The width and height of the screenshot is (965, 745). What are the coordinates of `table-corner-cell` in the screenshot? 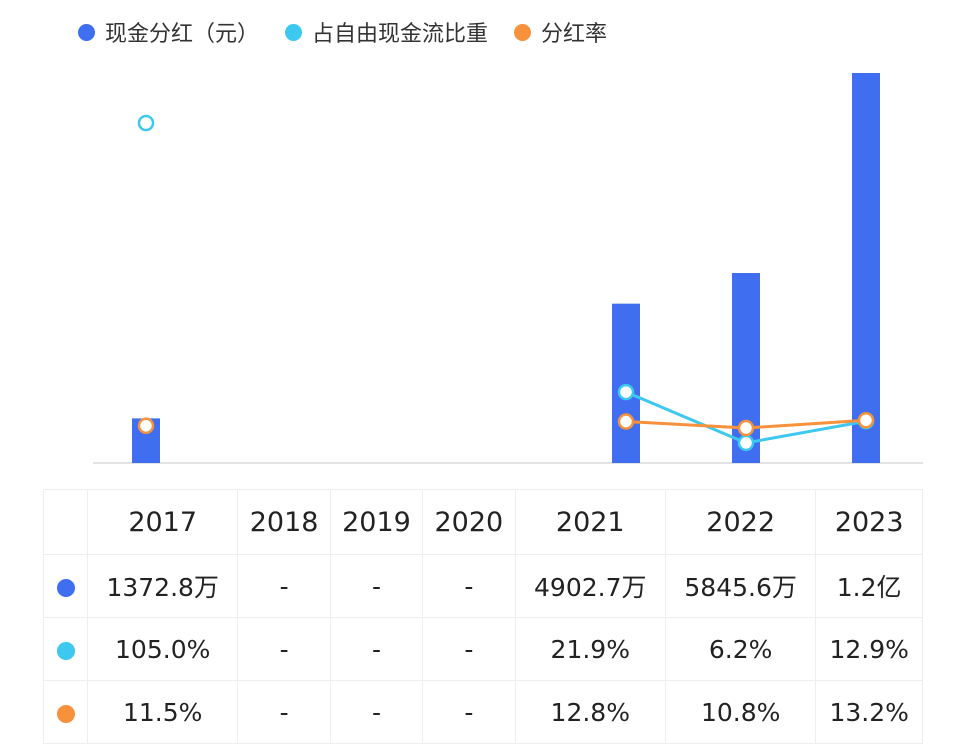 It's located at (65, 522).